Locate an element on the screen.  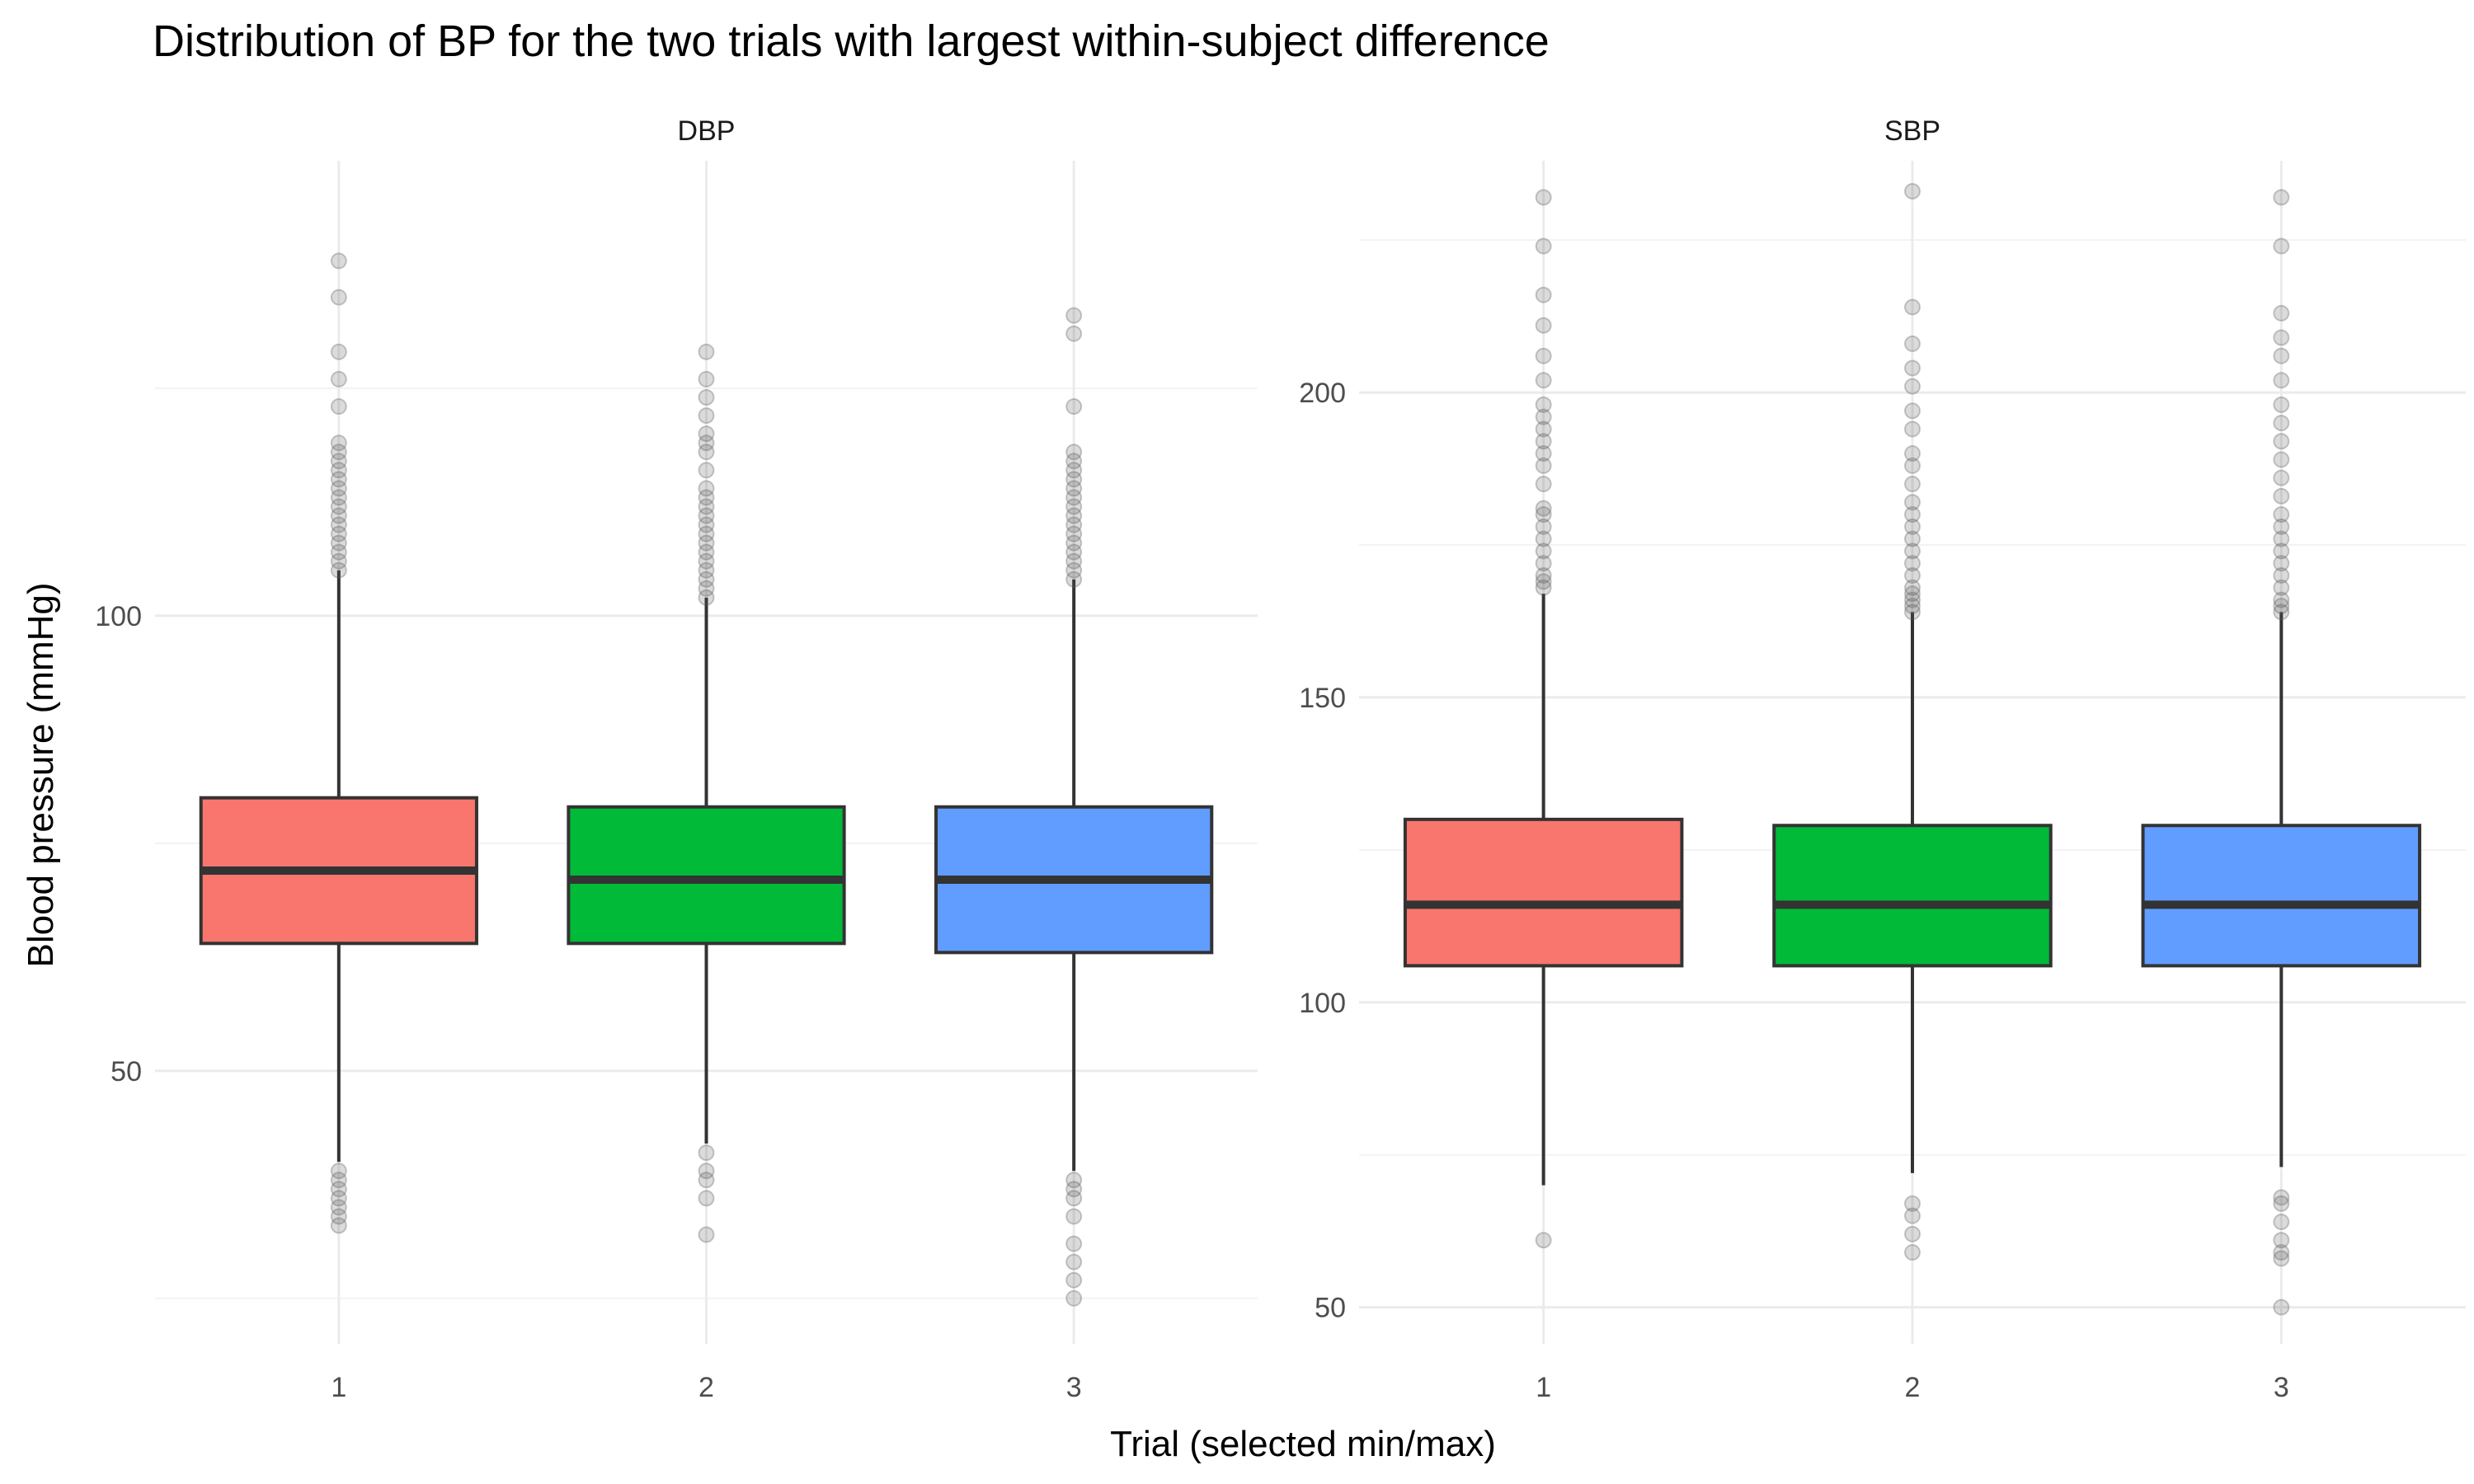
facet-strip-label: SBP is located at coordinates (1912, 131).